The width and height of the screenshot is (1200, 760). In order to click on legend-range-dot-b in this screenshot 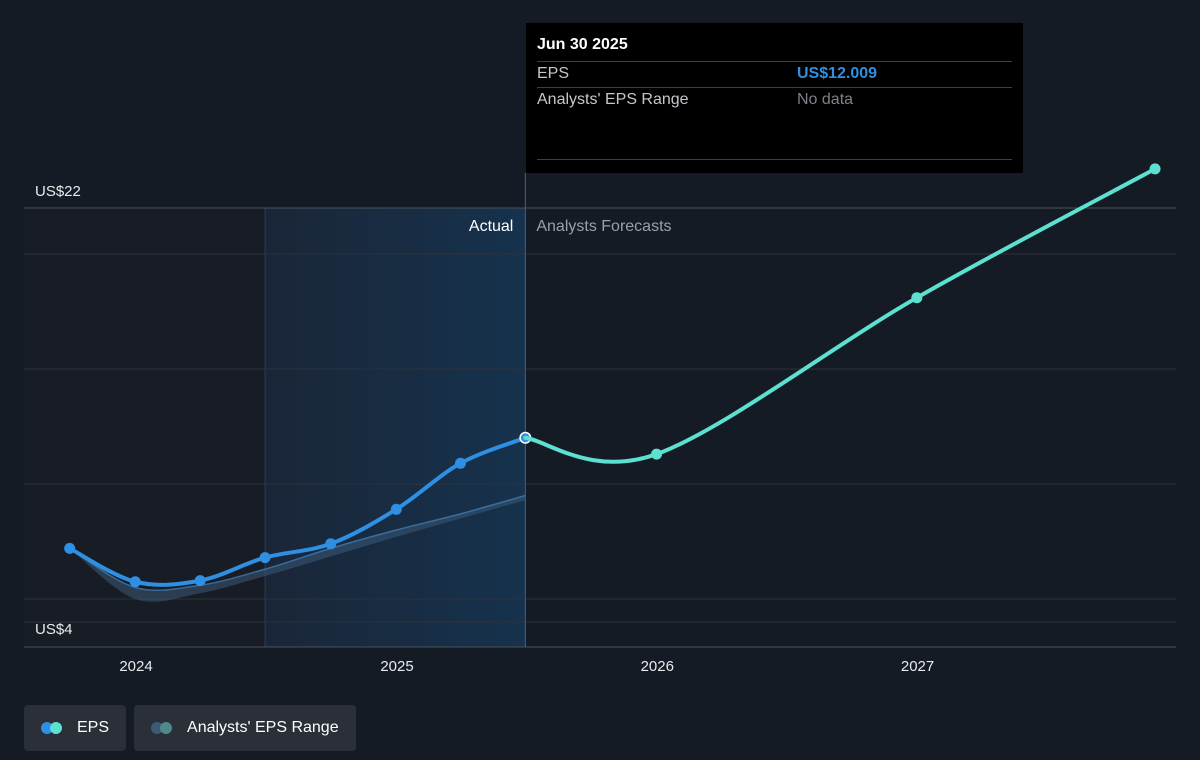, I will do `click(166, 728)`.